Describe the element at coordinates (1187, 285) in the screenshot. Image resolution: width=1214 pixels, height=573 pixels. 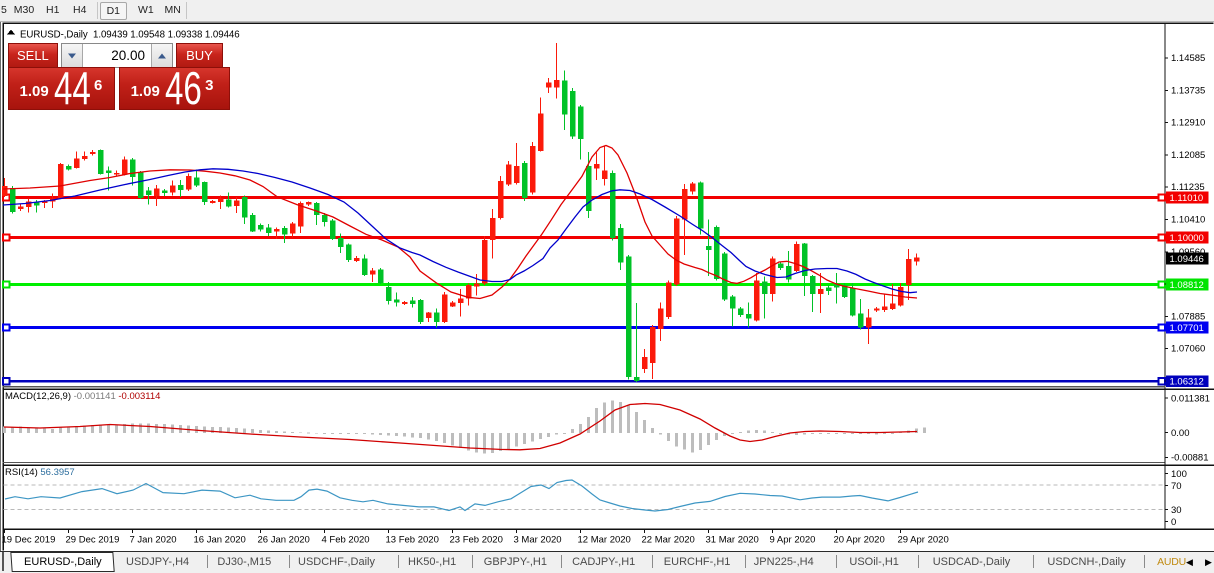
I see `svg-text: 1.08812` at that location.